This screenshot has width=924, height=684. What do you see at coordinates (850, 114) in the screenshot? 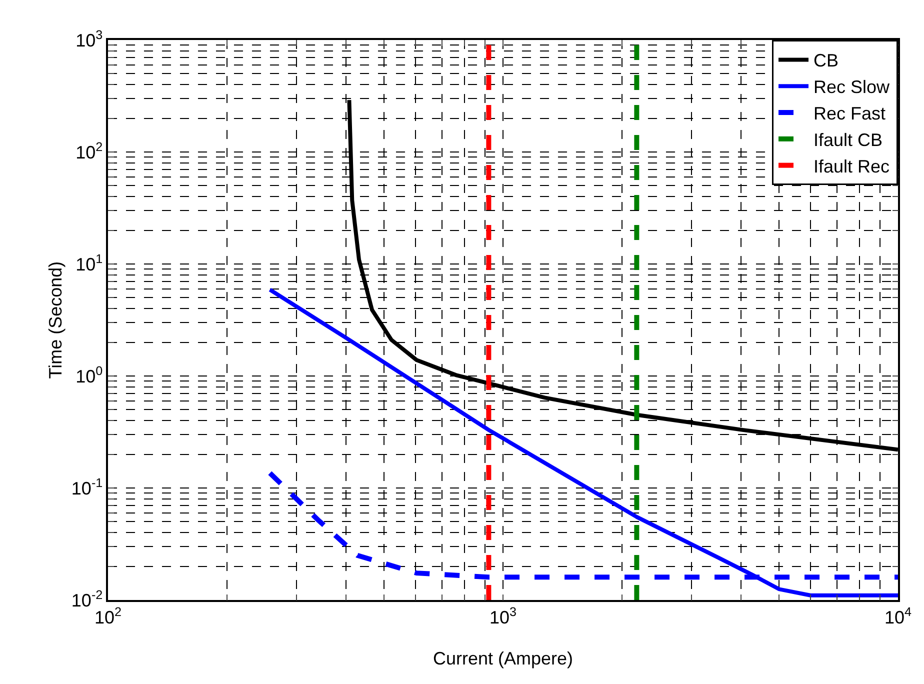
I see `legend-label: Rec Fast` at bounding box center [850, 114].